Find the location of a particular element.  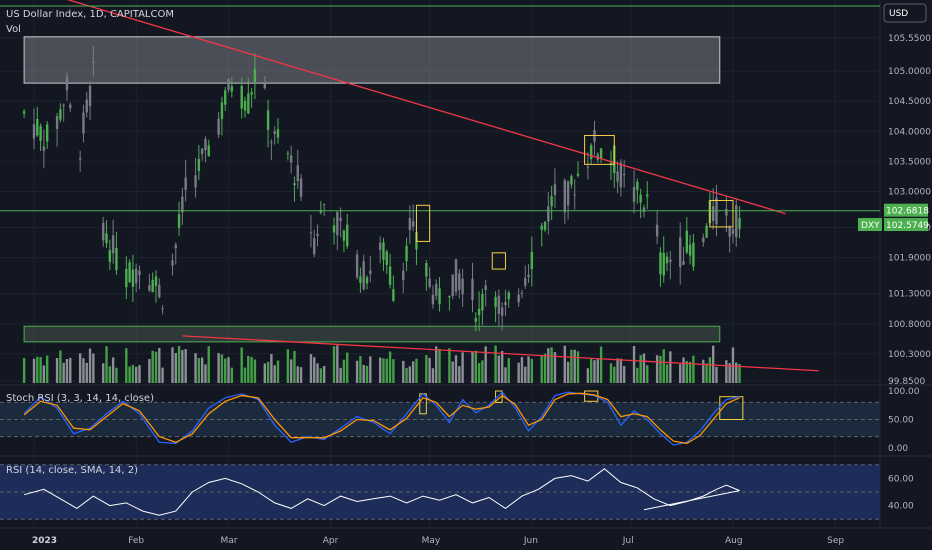

time-axis: 2023 Feb Mar Apr May Jun Jul Aug Sep is located at coordinates (438, 541).